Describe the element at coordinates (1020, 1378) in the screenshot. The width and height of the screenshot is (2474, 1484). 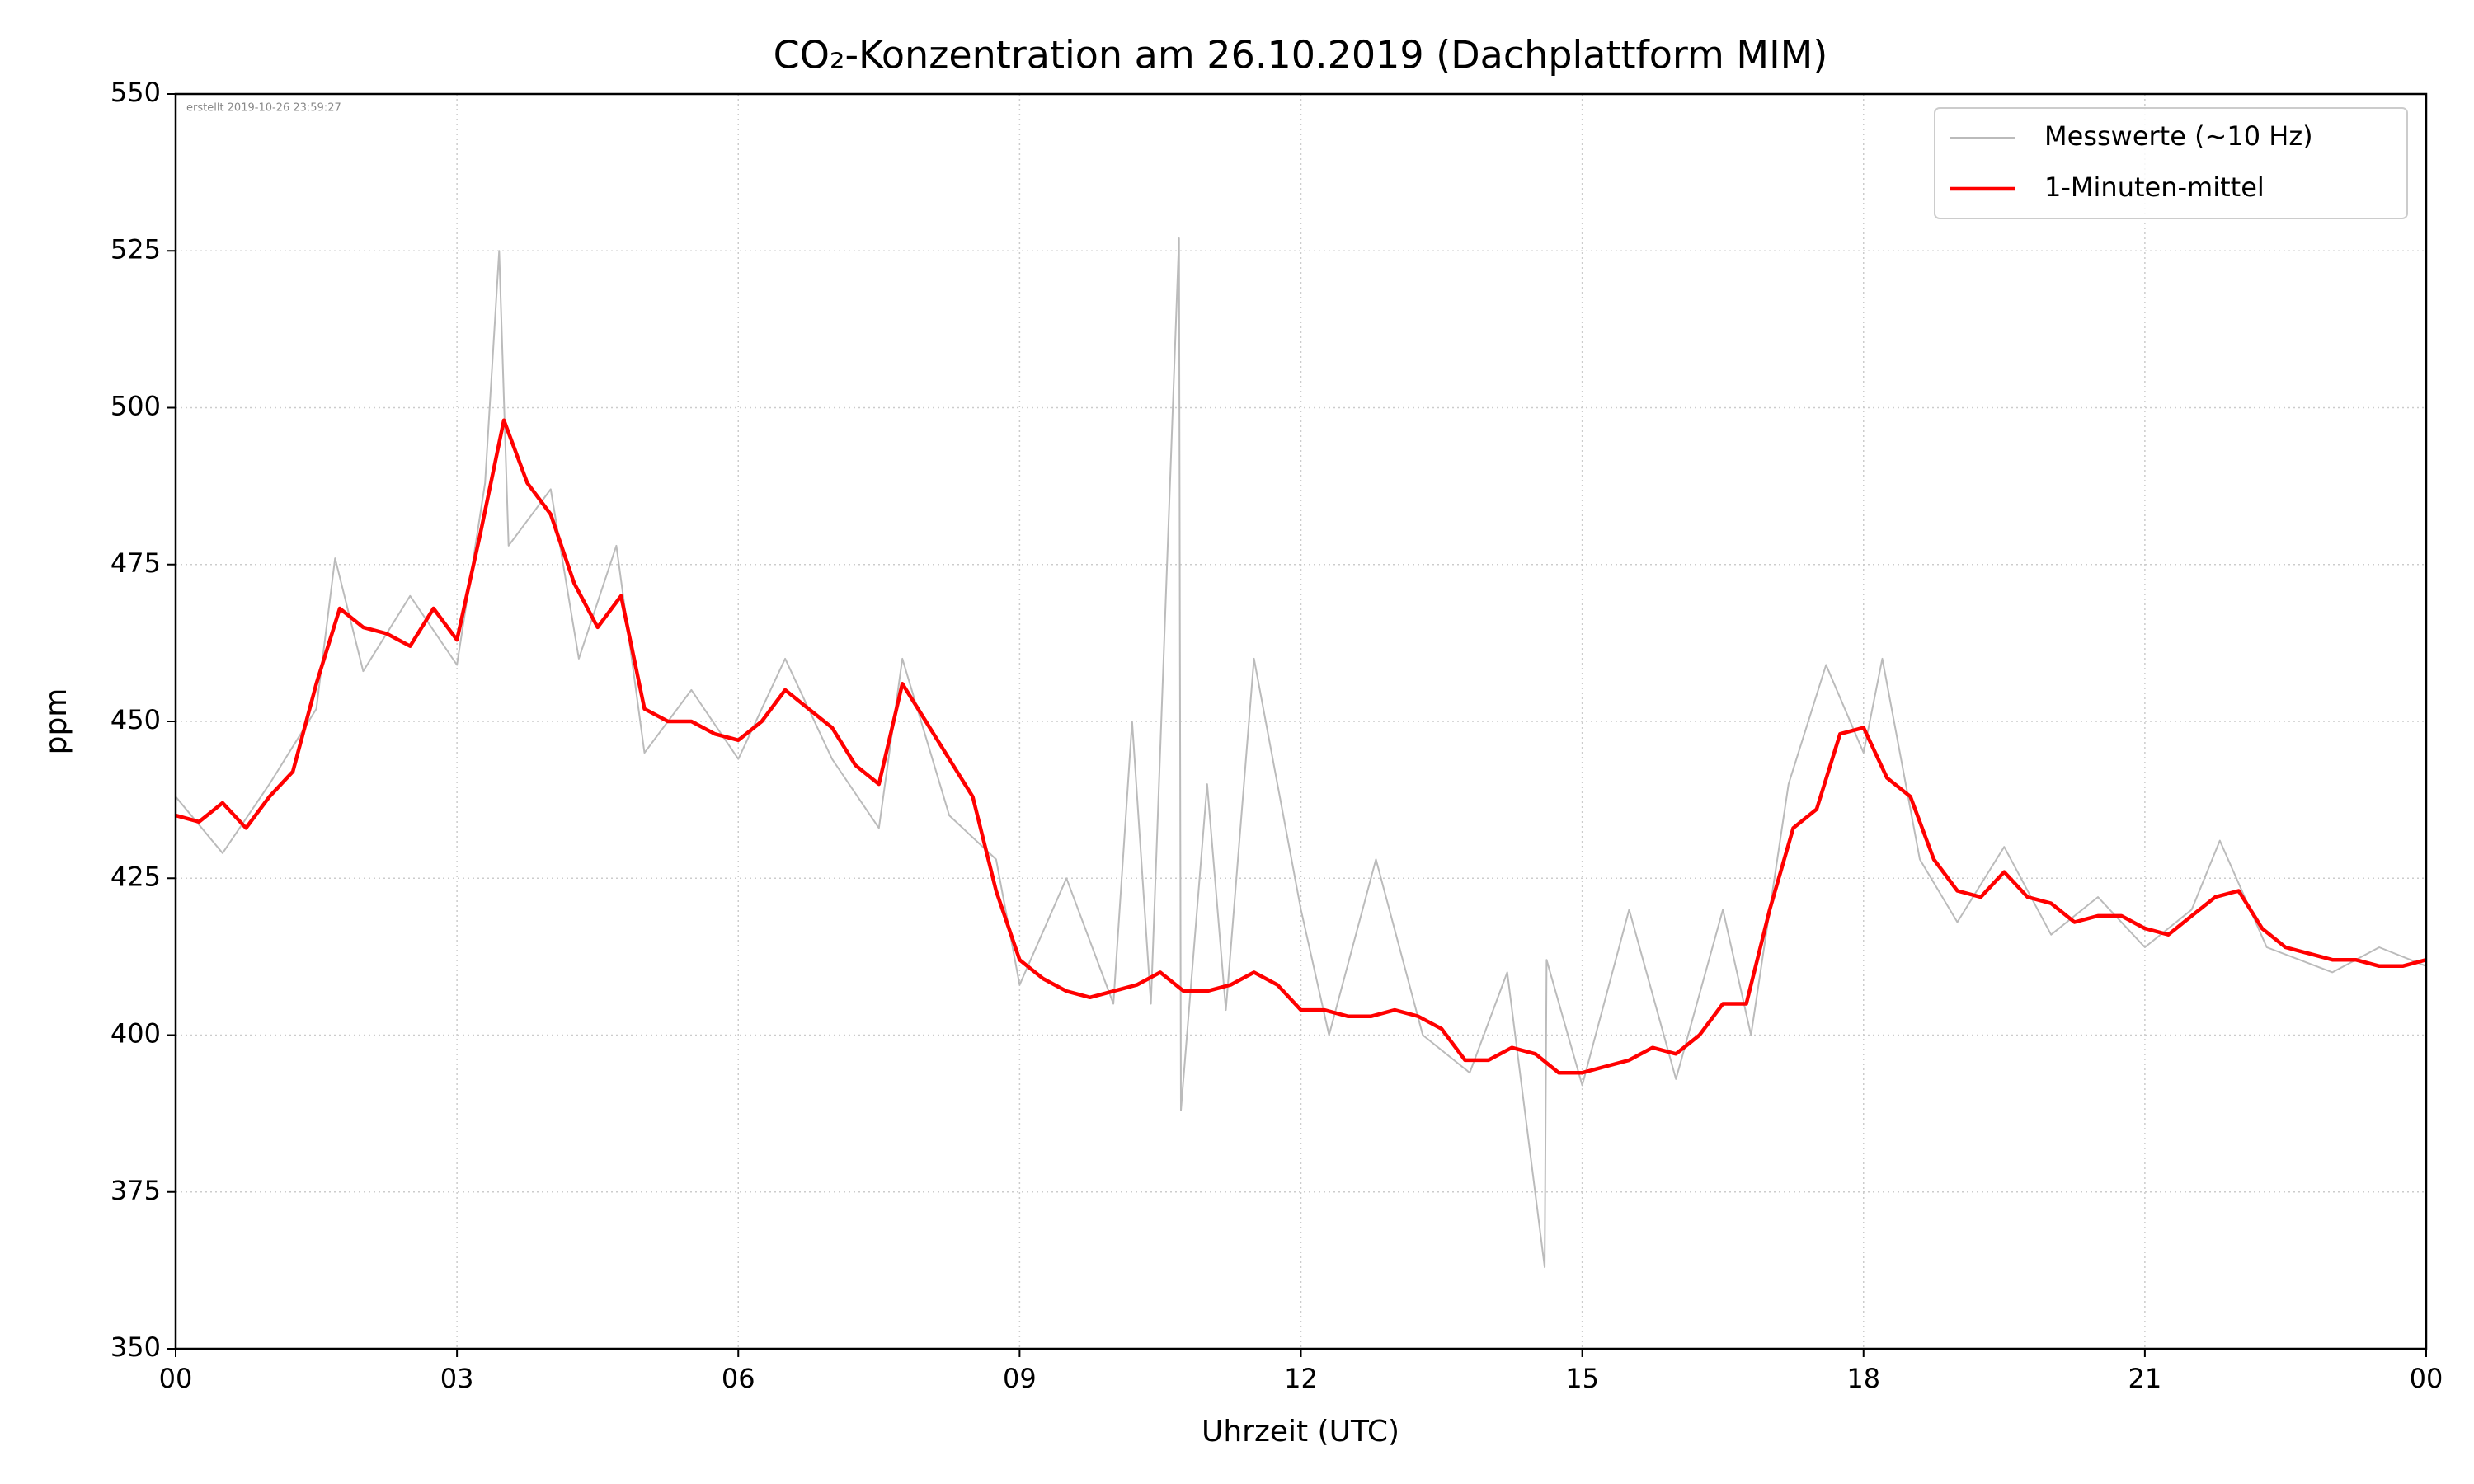
I see `x-tick-label: 09` at that location.